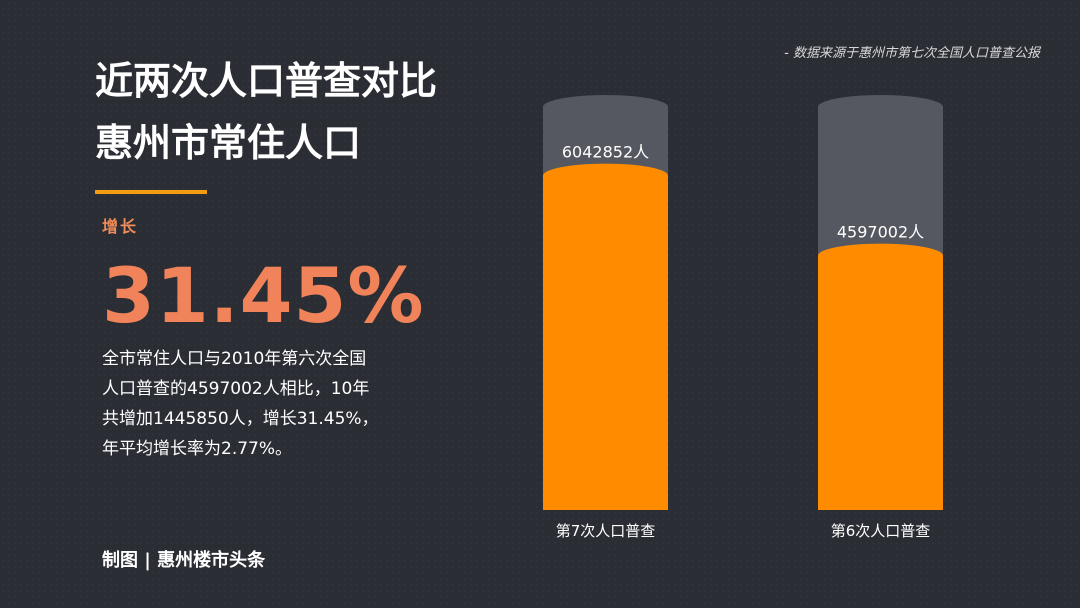 This screenshot has width=1080, height=608. What do you see at coordinates (228, 143) in the screenshot?
I see `page-title-line2: 惠州市常住人口` at bounding box center [228, 143].